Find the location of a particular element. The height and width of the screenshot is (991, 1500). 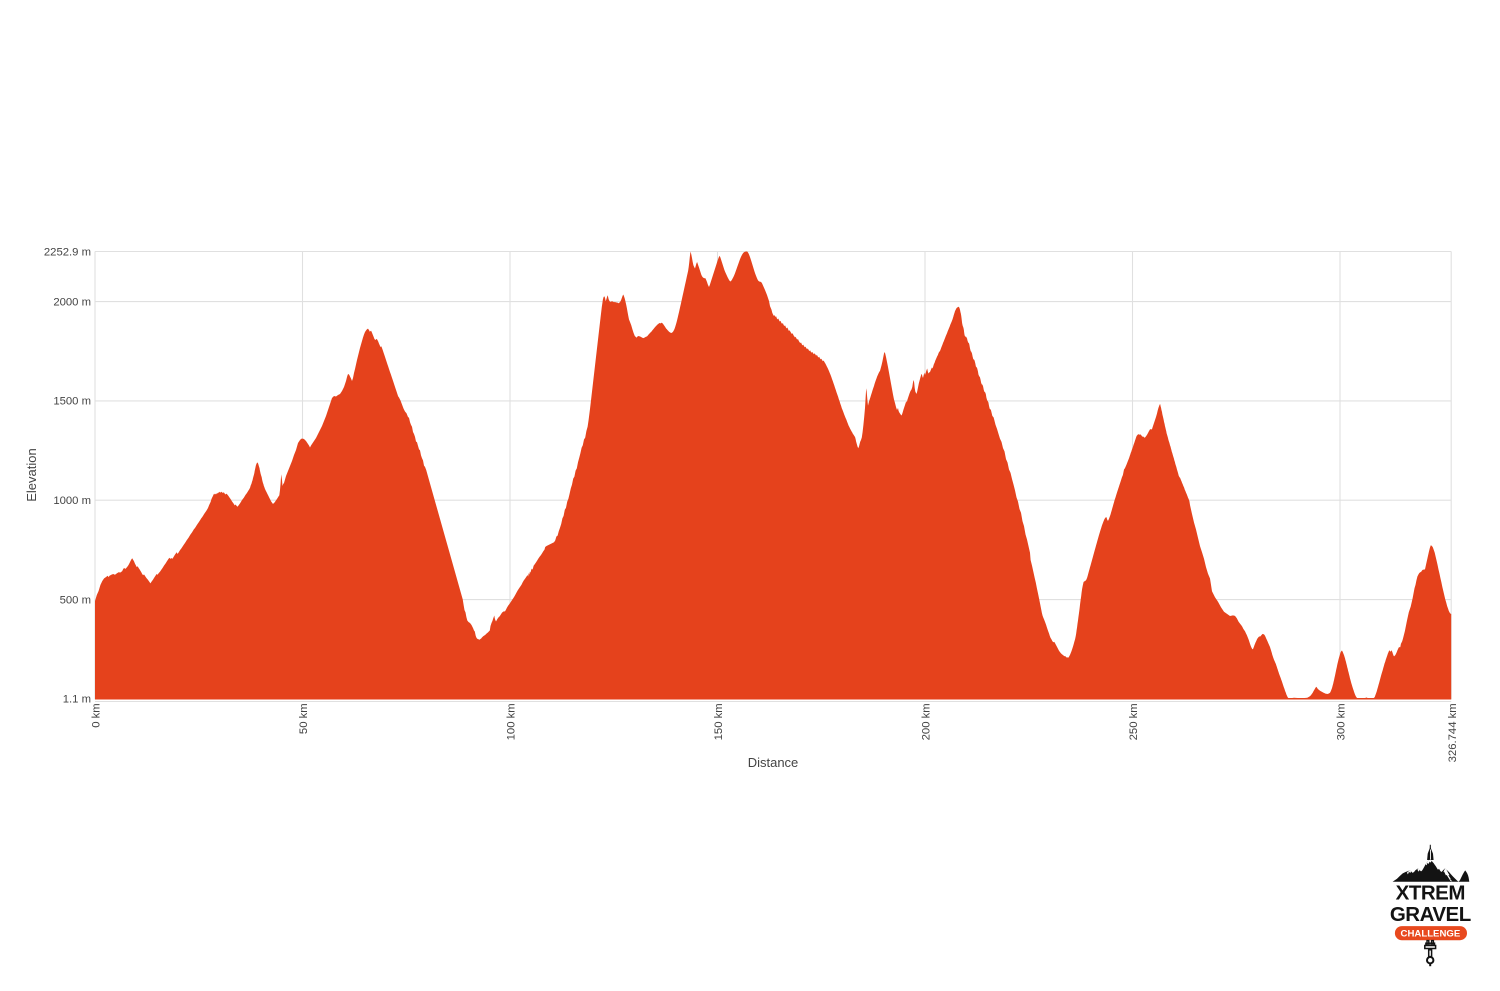

svg-text: 0 km is located at coordinates (97, 715).